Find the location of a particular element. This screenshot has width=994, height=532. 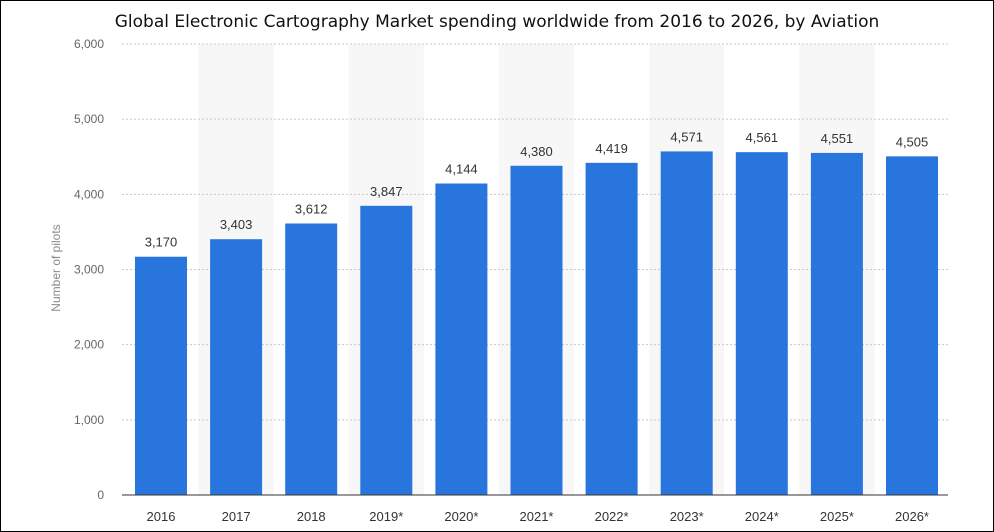

value-label-2017: 3,403 is located at coordinates (236, 224).